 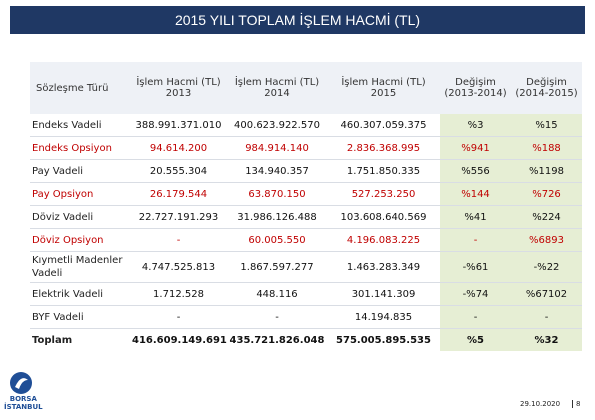 What do you see at coordinates (23, 399) in the screenshot?
I see `logo-line: BORSA` at bounding box center [23, 399].